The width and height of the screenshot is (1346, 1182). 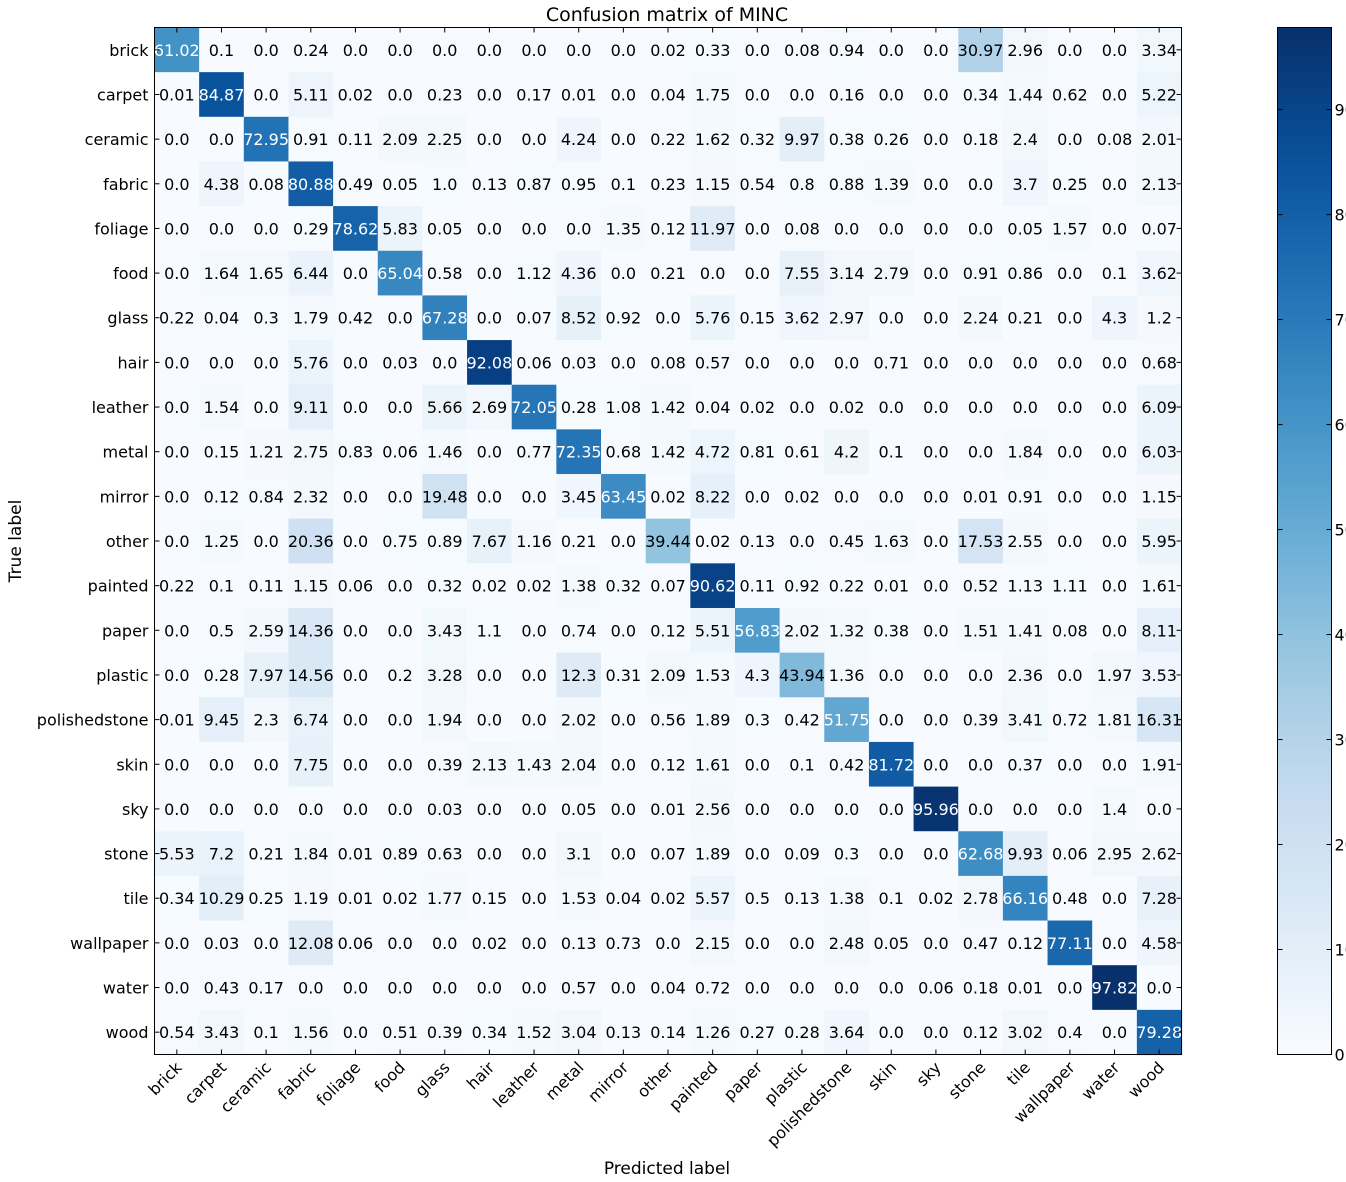 I want to click on x-tick-label: metal, so click(x=565, y=1081).